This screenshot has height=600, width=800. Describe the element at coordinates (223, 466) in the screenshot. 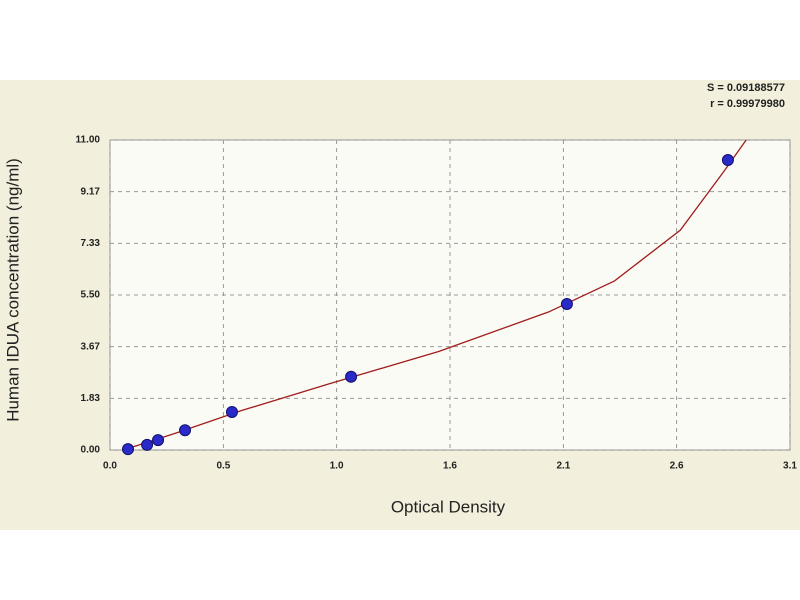

I see `x-tick-label: 0.5` at that location.